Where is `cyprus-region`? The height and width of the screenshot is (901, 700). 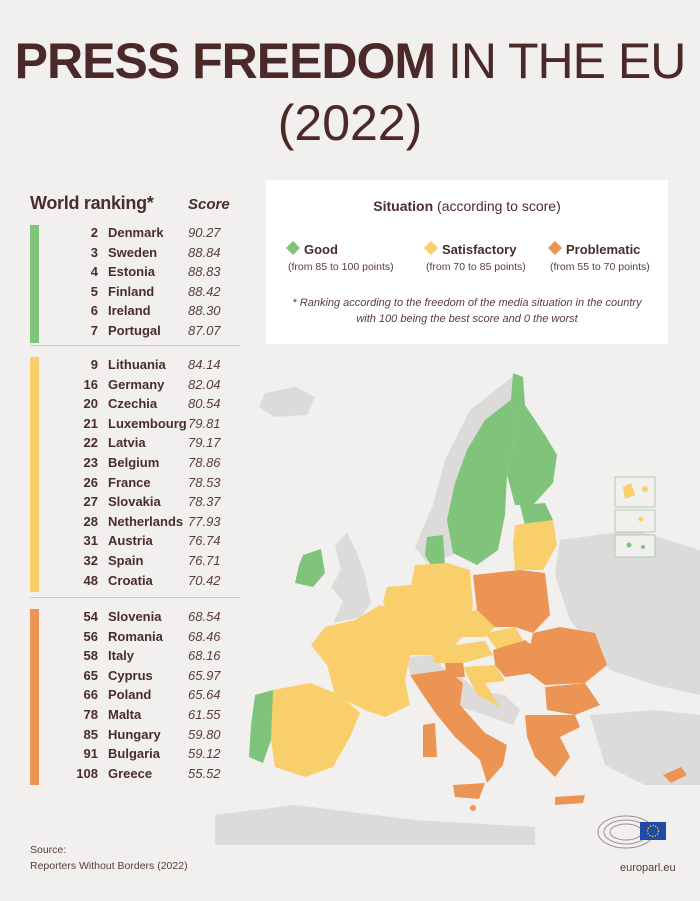
cyprus-region is located at coordinates (675, 775).